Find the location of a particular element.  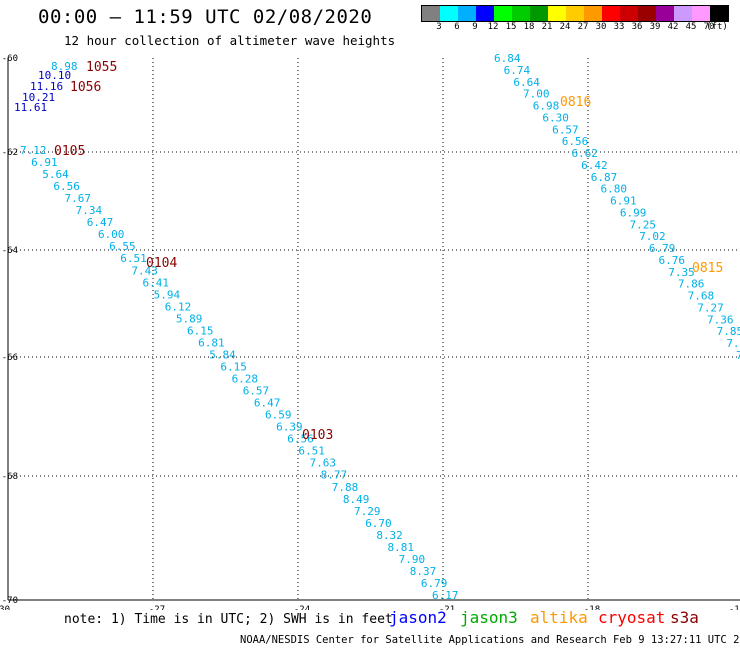

wave-height-value: 7.25 is located at coordinates (643, 224).